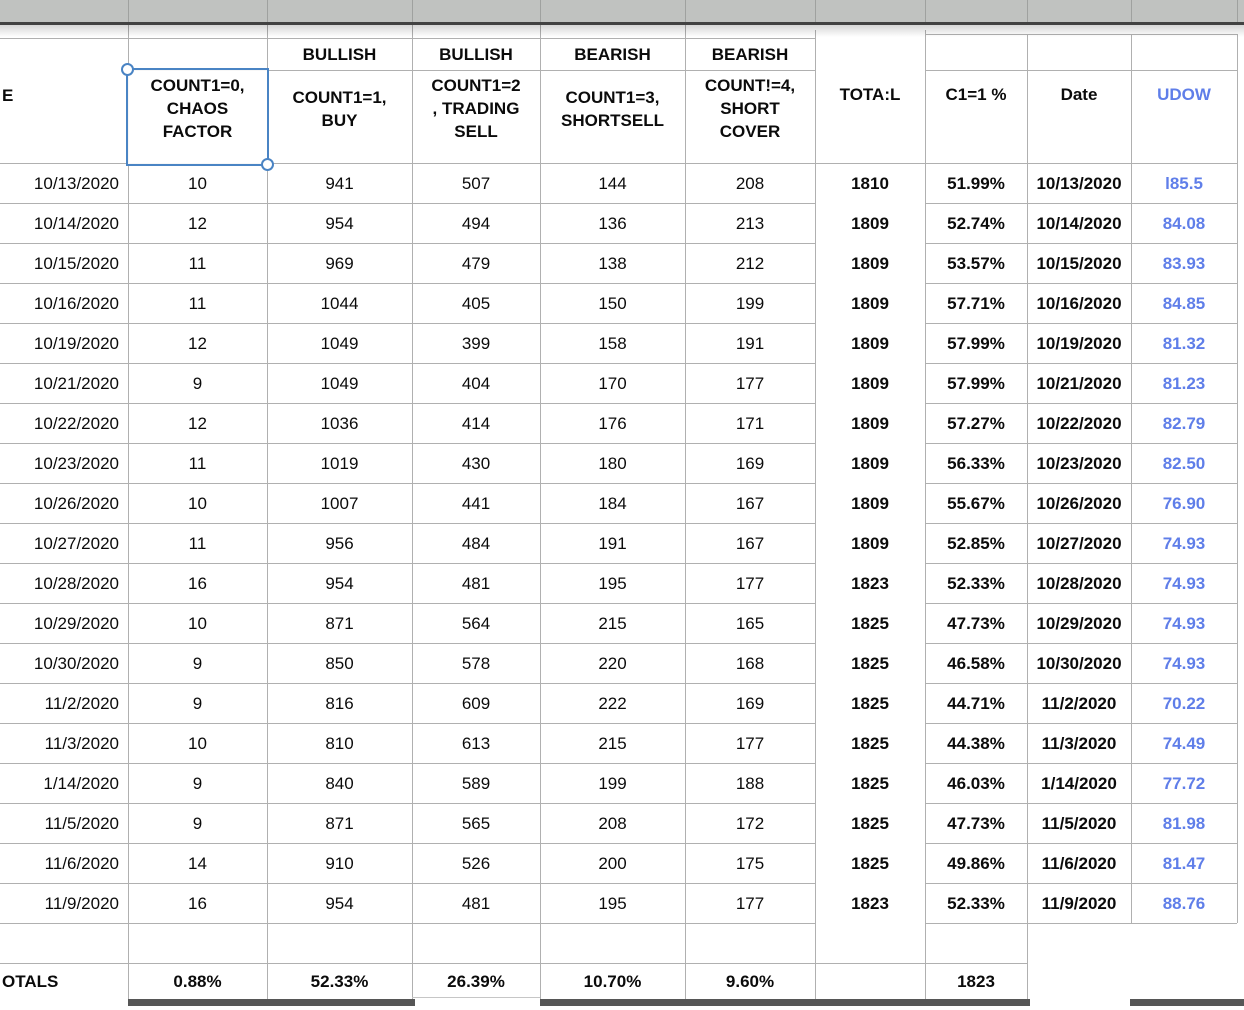 The height and width of the screenshot is (1010, 1244). I want to click on data-cell: 82.79, so click(1184, 423).